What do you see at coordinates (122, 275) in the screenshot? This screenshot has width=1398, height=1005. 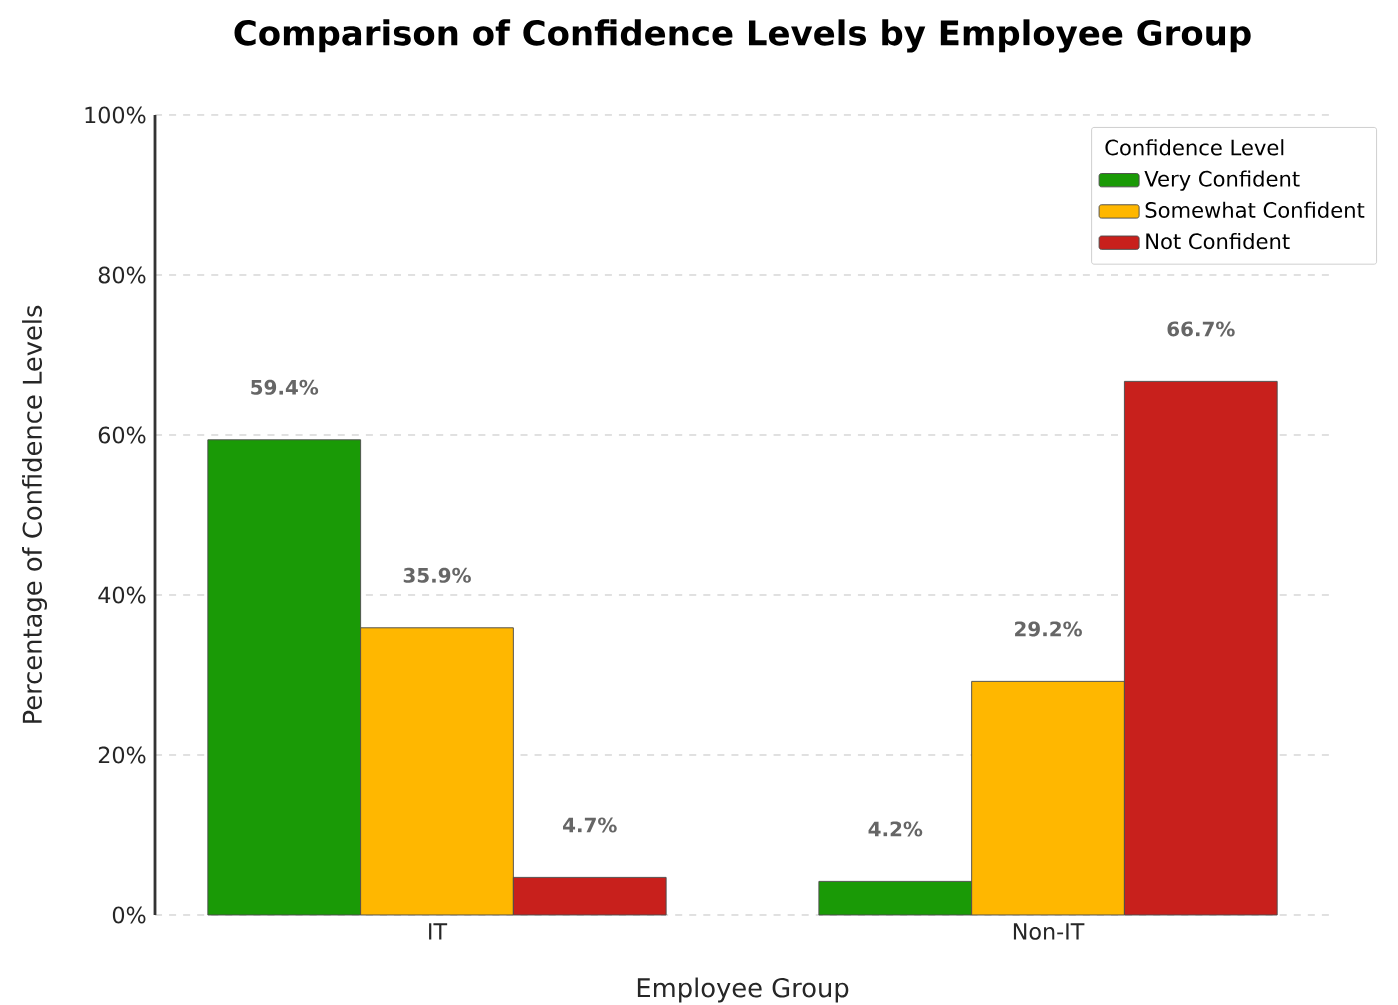 I see `y-tick-label: 80%` at bounding box center [122, 275].